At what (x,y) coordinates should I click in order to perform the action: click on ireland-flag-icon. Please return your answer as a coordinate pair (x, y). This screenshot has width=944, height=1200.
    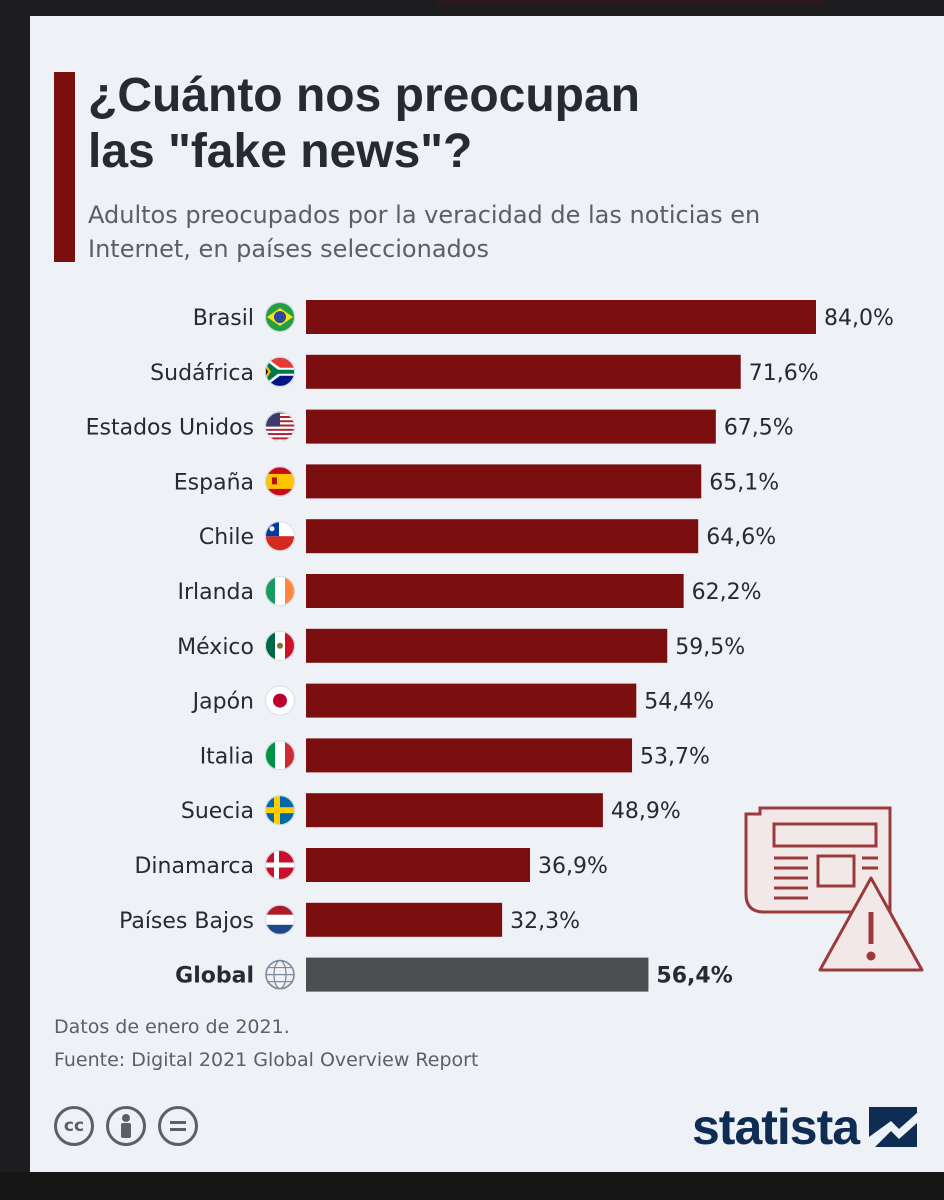
    Looking at the image, I should click on (280, 591).